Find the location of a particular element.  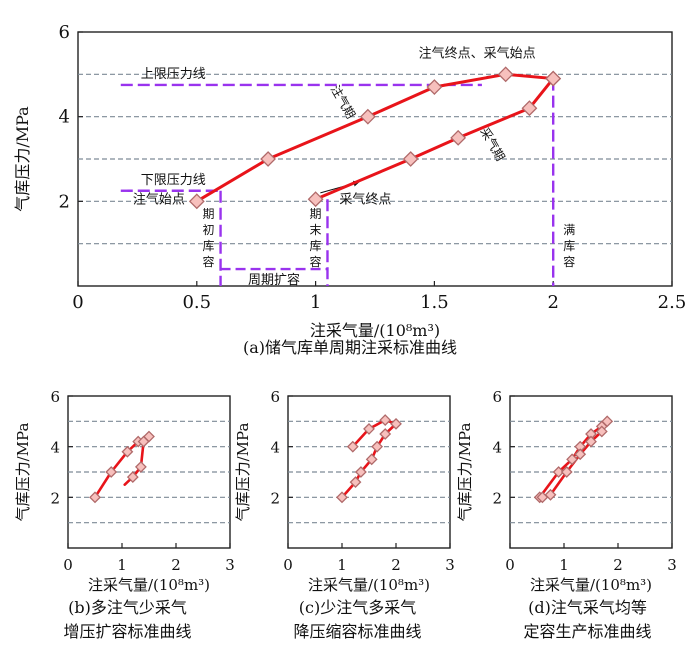

y-tick-label-c: 2 is located at coordinates (275, 498).